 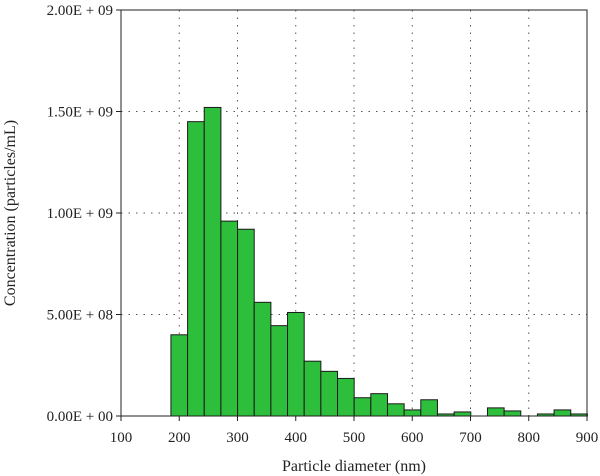 I want to click on x-tick-label: 500, so click(x=354, y=438).